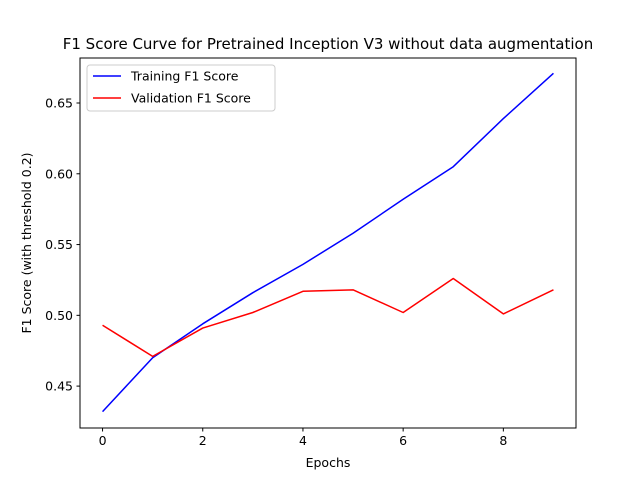 This screenshot has width=640, height=480. Describe the element at coordinates (26, 242) in the screenshot. I see `y-axis-label: F1 Score (with threshold 0.2)` at that location.